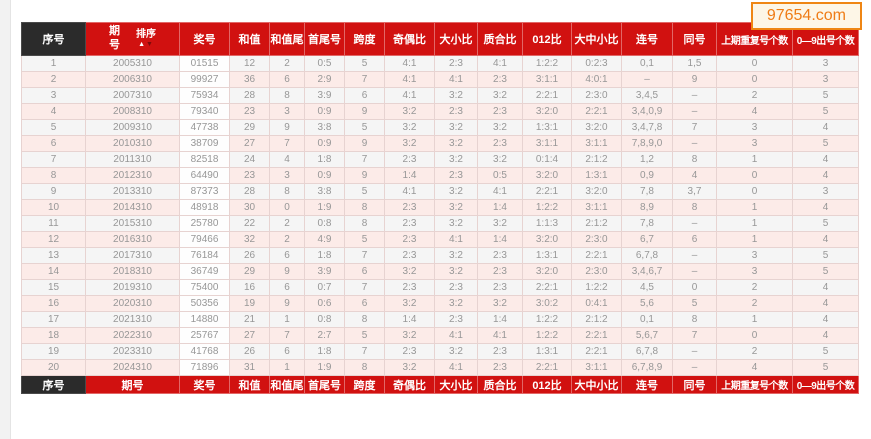  Describe the element at coordinates (287, 255) in the screenshot. I see `hezhiwei-cell: 6` at that location.